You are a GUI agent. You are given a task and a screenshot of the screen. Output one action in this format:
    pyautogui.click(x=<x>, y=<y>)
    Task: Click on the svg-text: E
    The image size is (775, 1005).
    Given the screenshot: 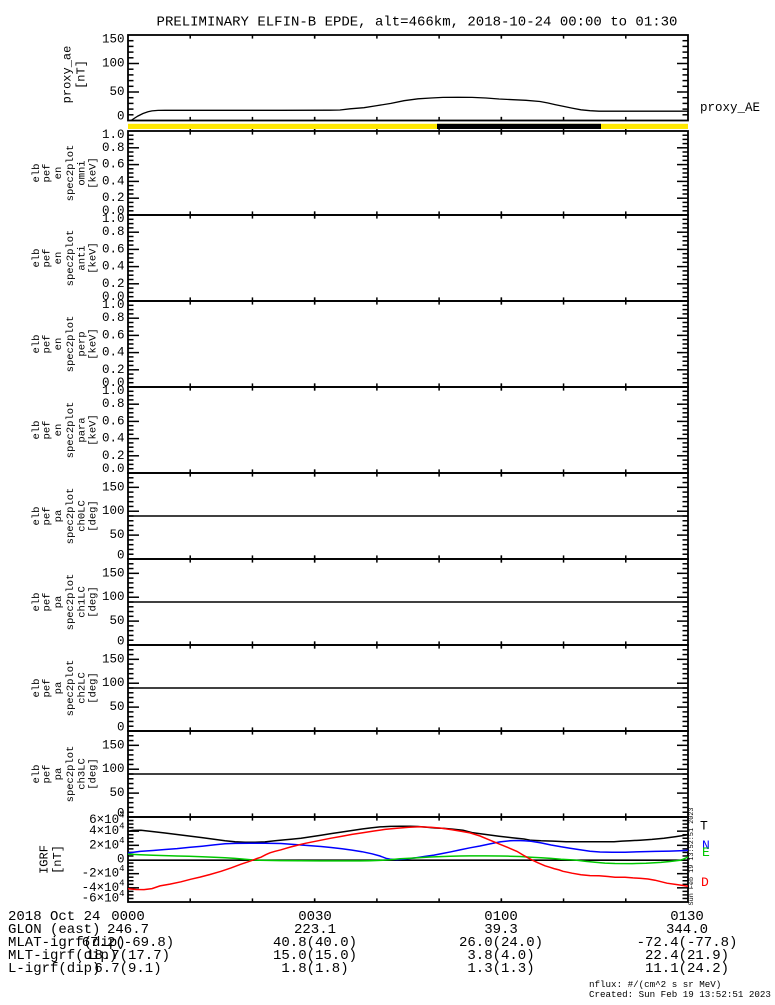 What is the action you would take?
    pyautogui.click(x=706, y=852)
    